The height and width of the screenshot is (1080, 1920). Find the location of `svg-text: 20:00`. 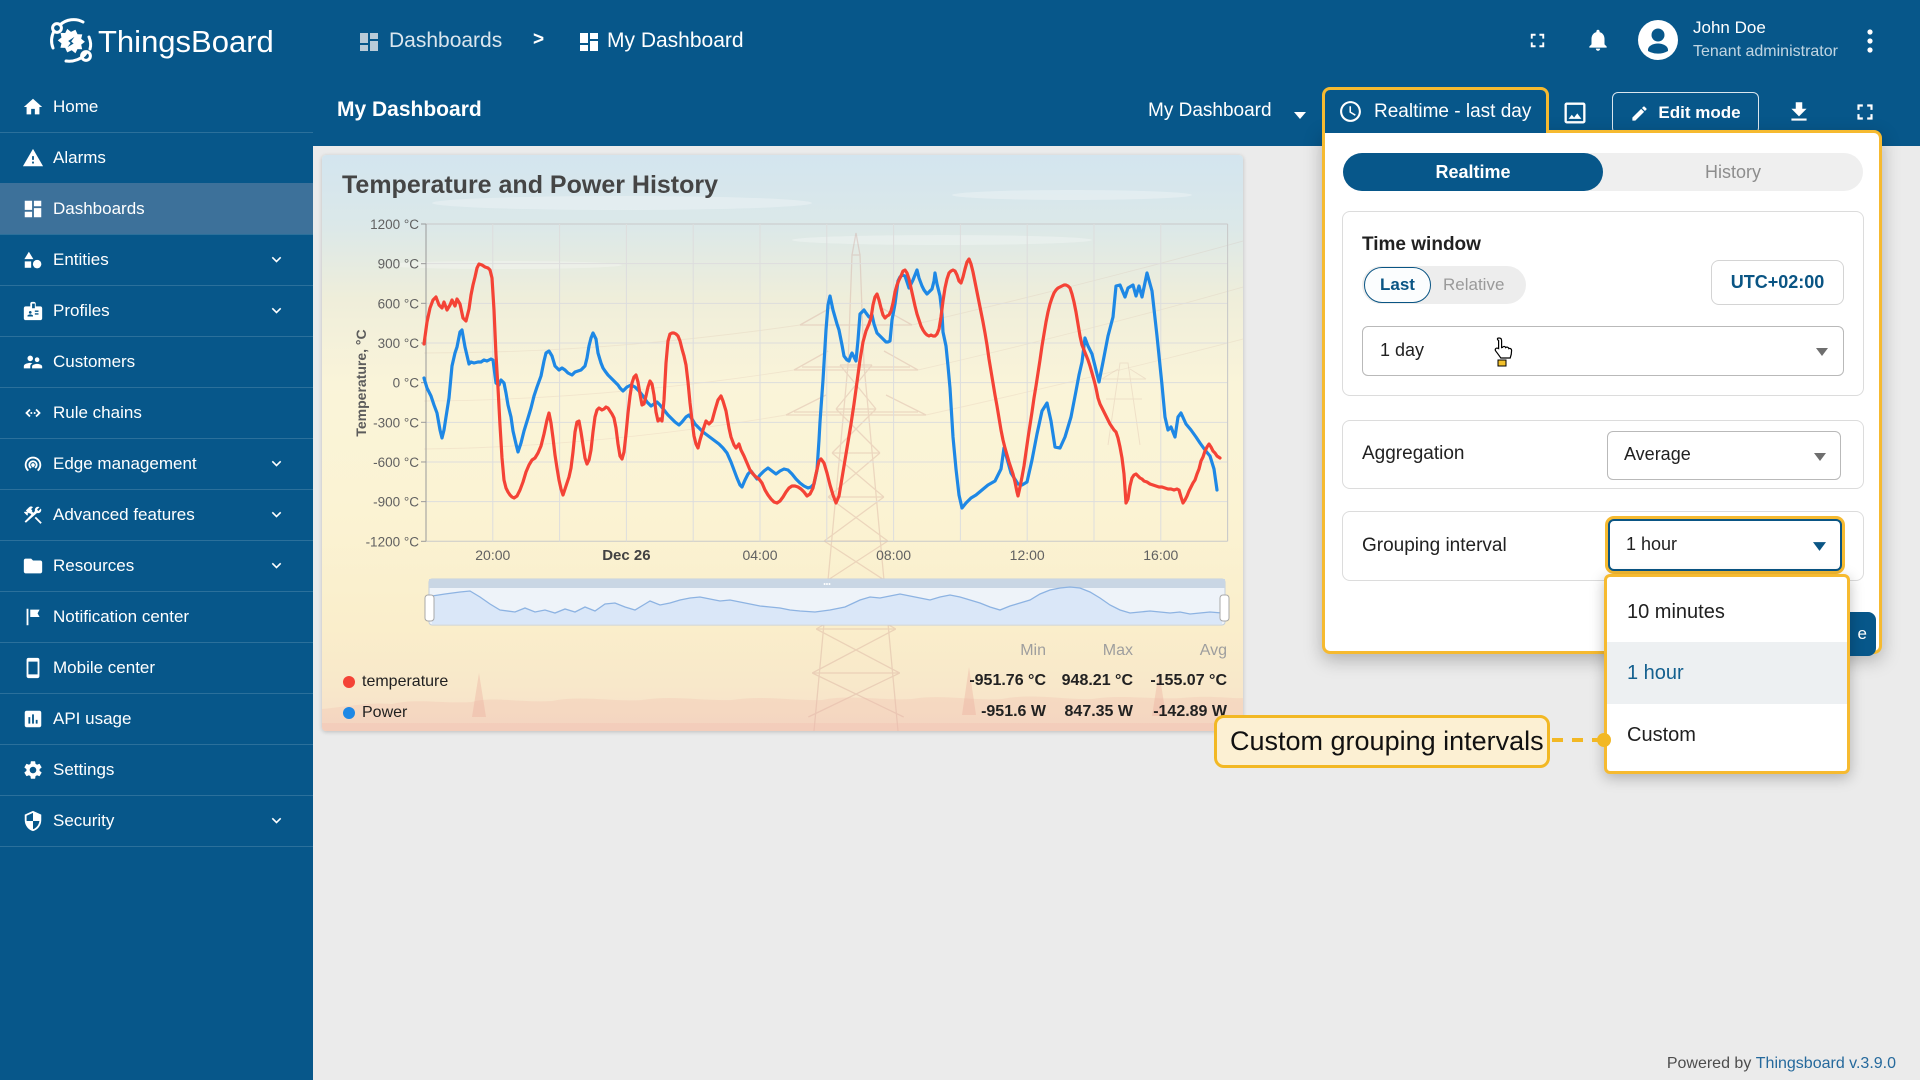

svg-text: 20:00 is located at coordinates (492, 555).